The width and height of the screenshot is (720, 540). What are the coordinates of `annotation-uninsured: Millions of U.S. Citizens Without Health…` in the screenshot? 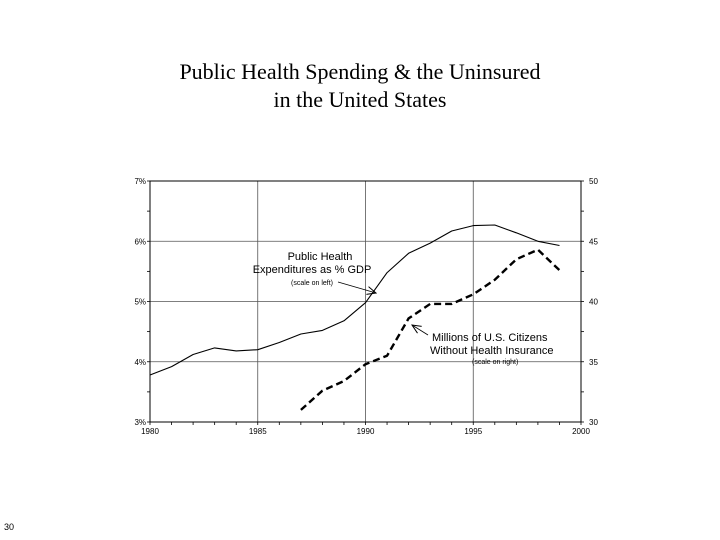 It's located at (483, 345).